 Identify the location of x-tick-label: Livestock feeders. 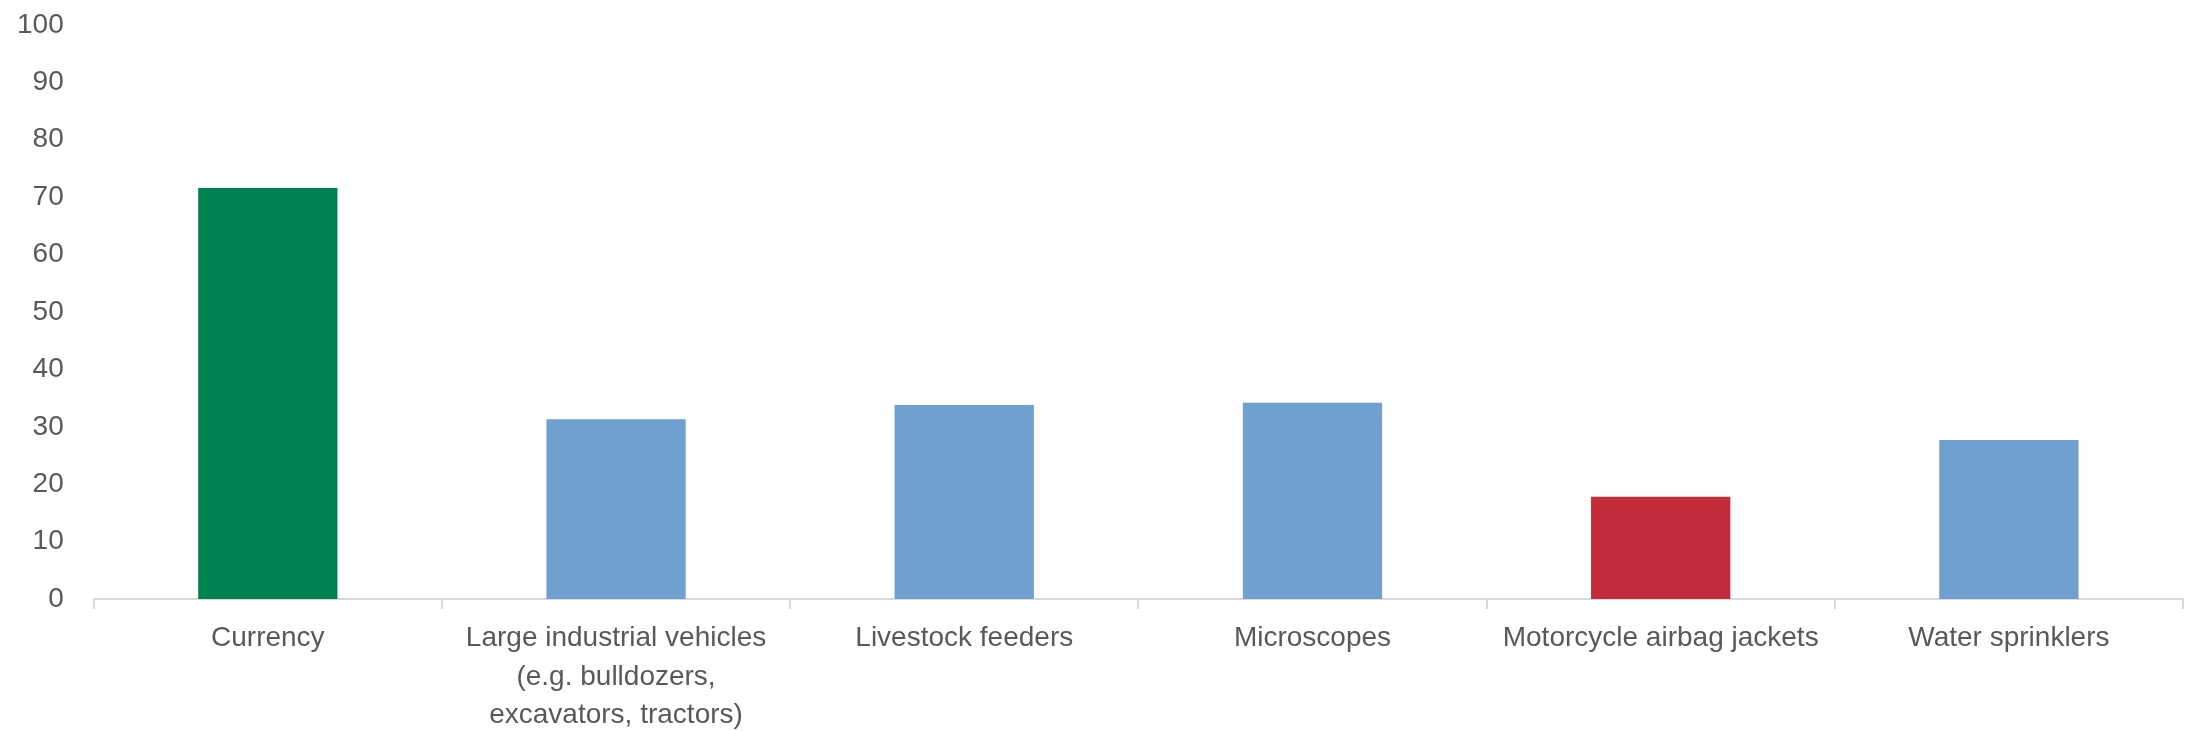
(964, 637).